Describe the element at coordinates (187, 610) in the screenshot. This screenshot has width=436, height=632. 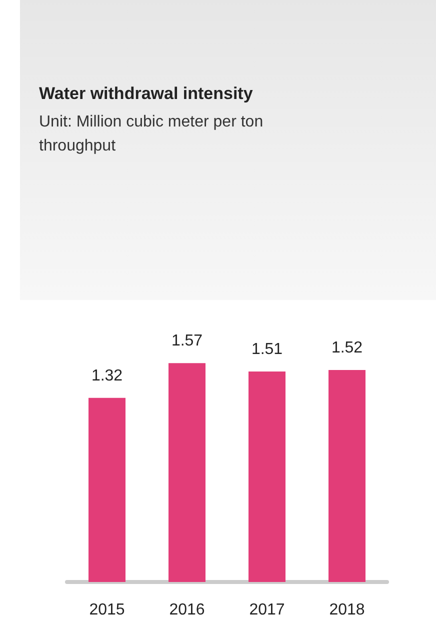
I see `x-tick-label: 2016` at that location.